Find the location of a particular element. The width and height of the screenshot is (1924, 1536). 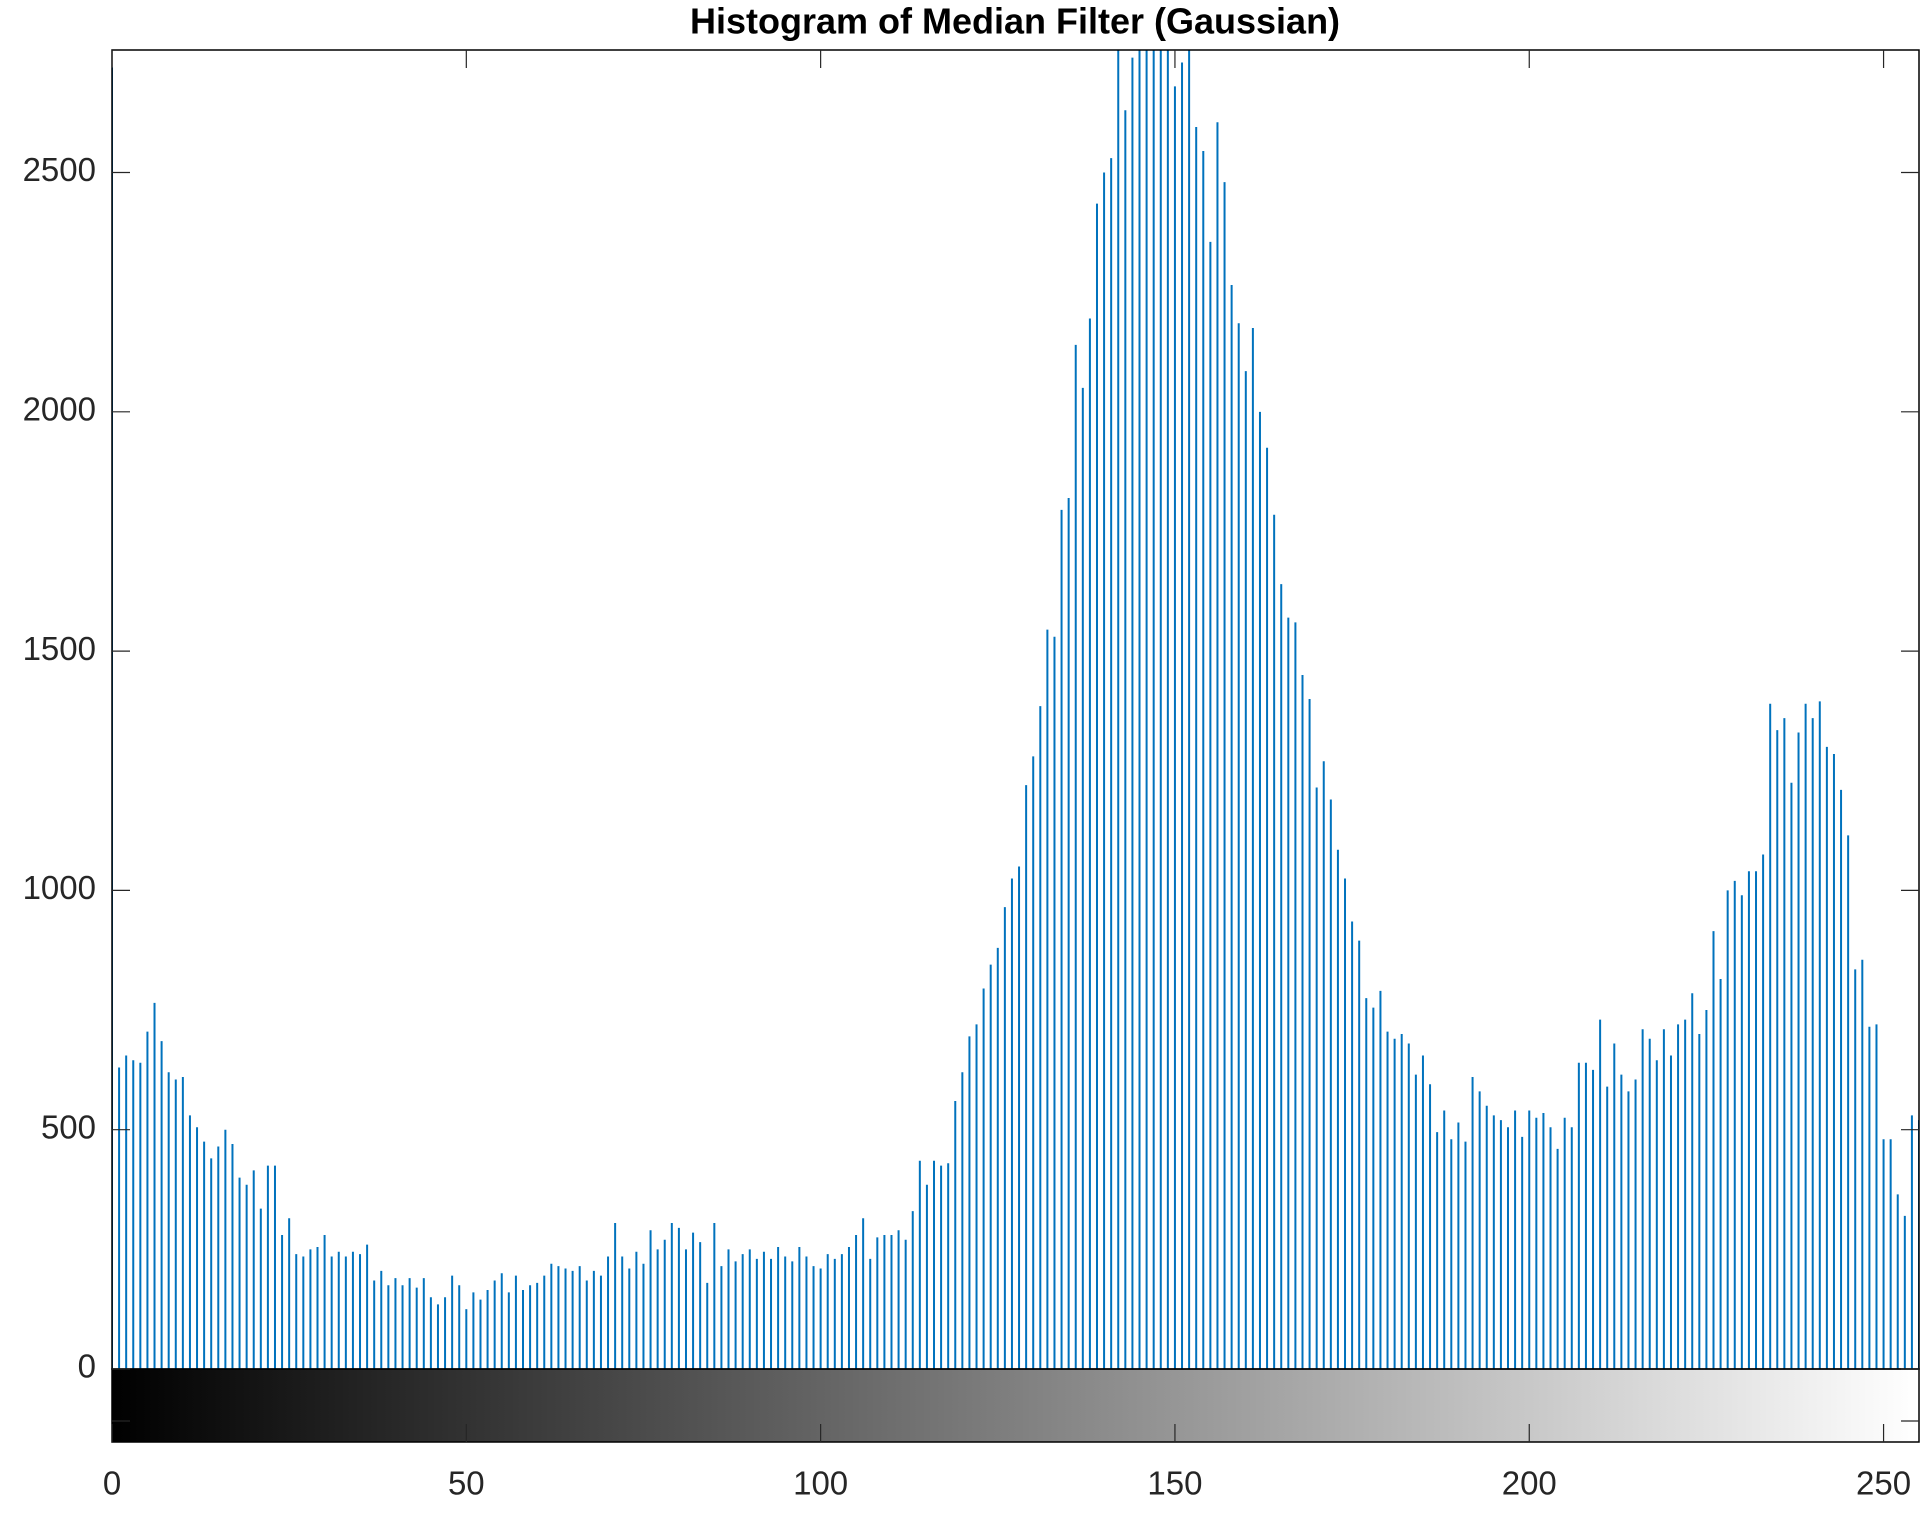

y-tick-label: 1500 is located at coordinates (59, 648).